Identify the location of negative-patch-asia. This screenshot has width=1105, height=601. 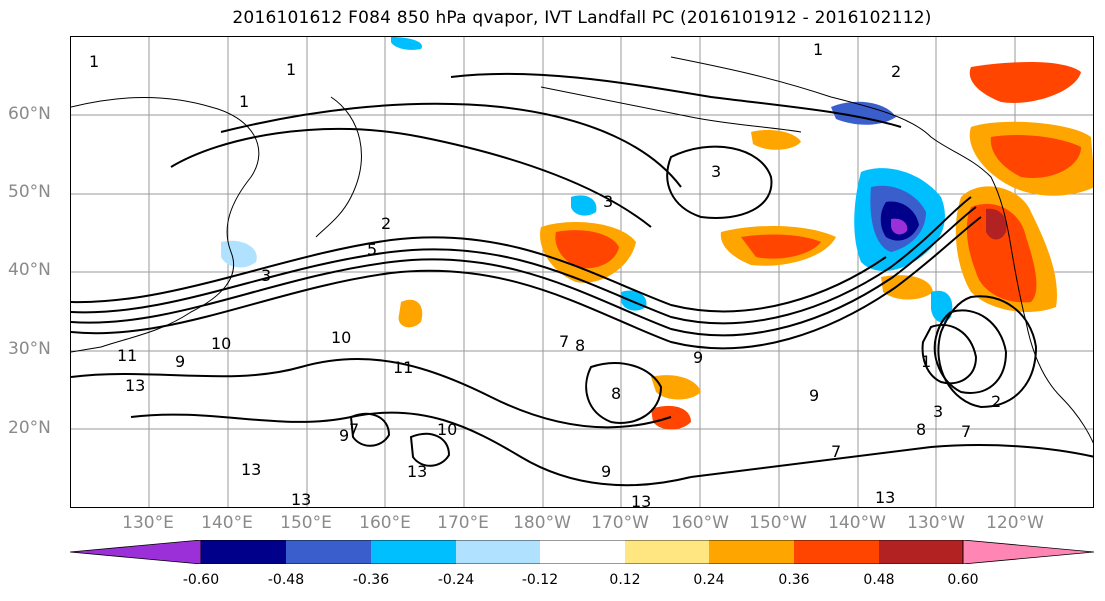
(239, 254).